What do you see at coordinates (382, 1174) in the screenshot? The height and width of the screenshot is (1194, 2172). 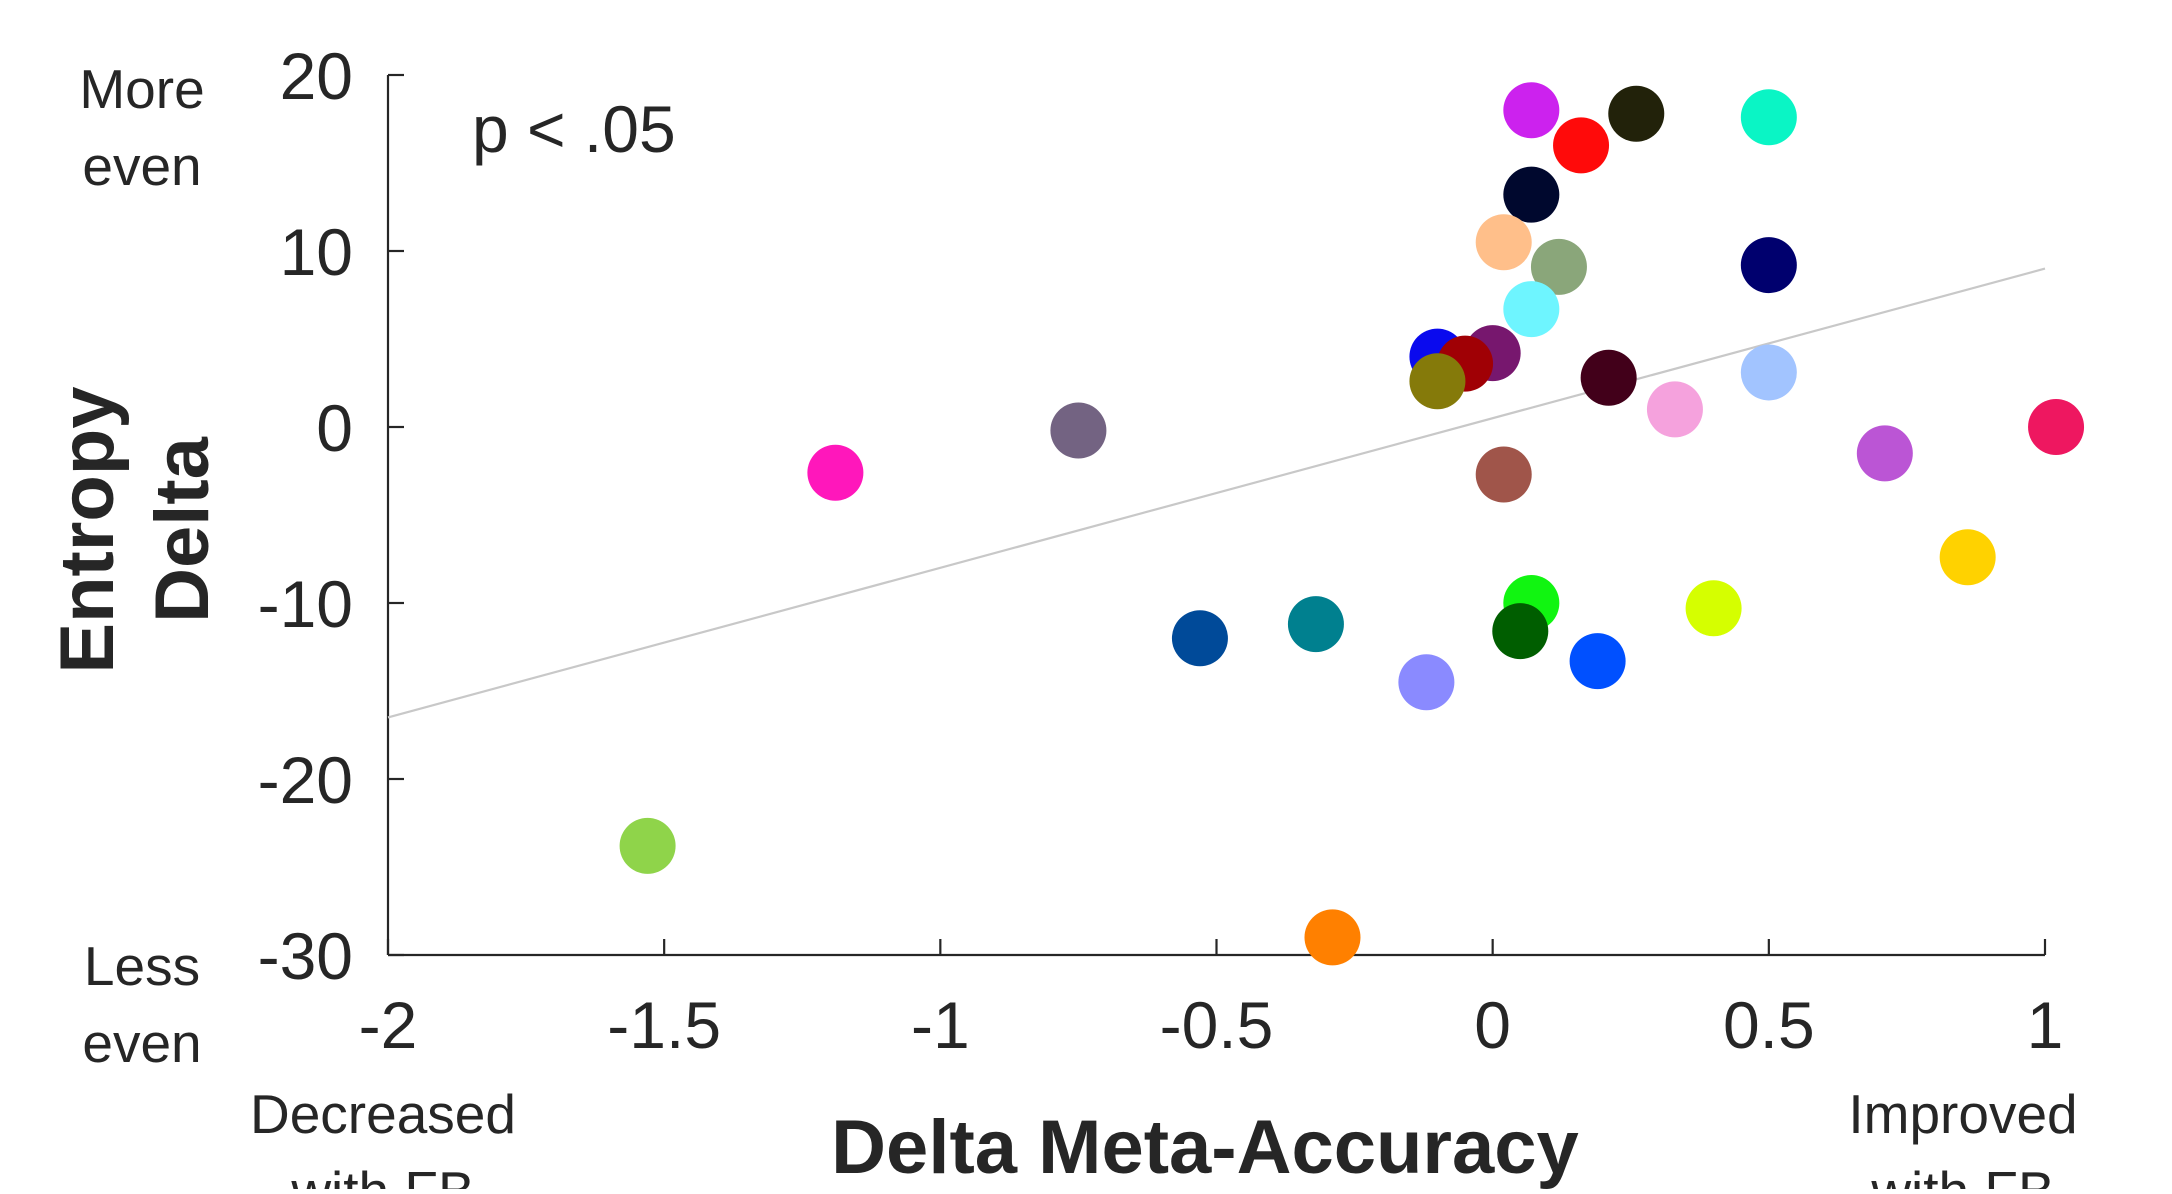 I see `x-left-label-line2: with FB` at bounding box center [382, 1174].